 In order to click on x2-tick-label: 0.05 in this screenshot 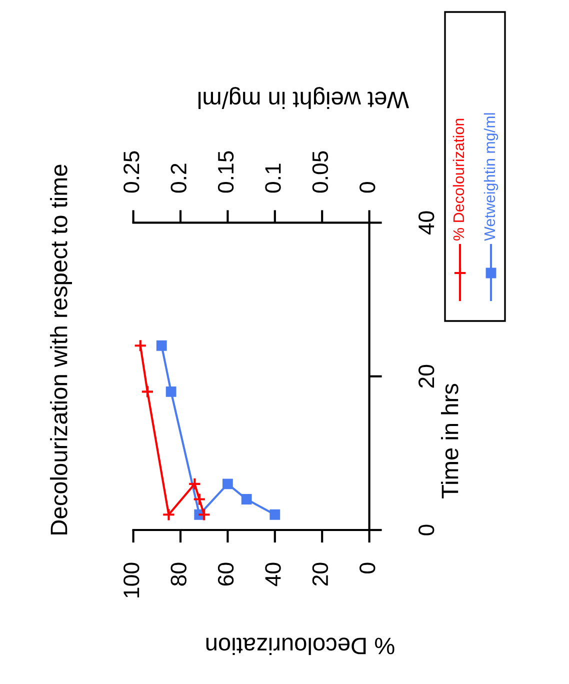, I will do `click(320, 172)`.